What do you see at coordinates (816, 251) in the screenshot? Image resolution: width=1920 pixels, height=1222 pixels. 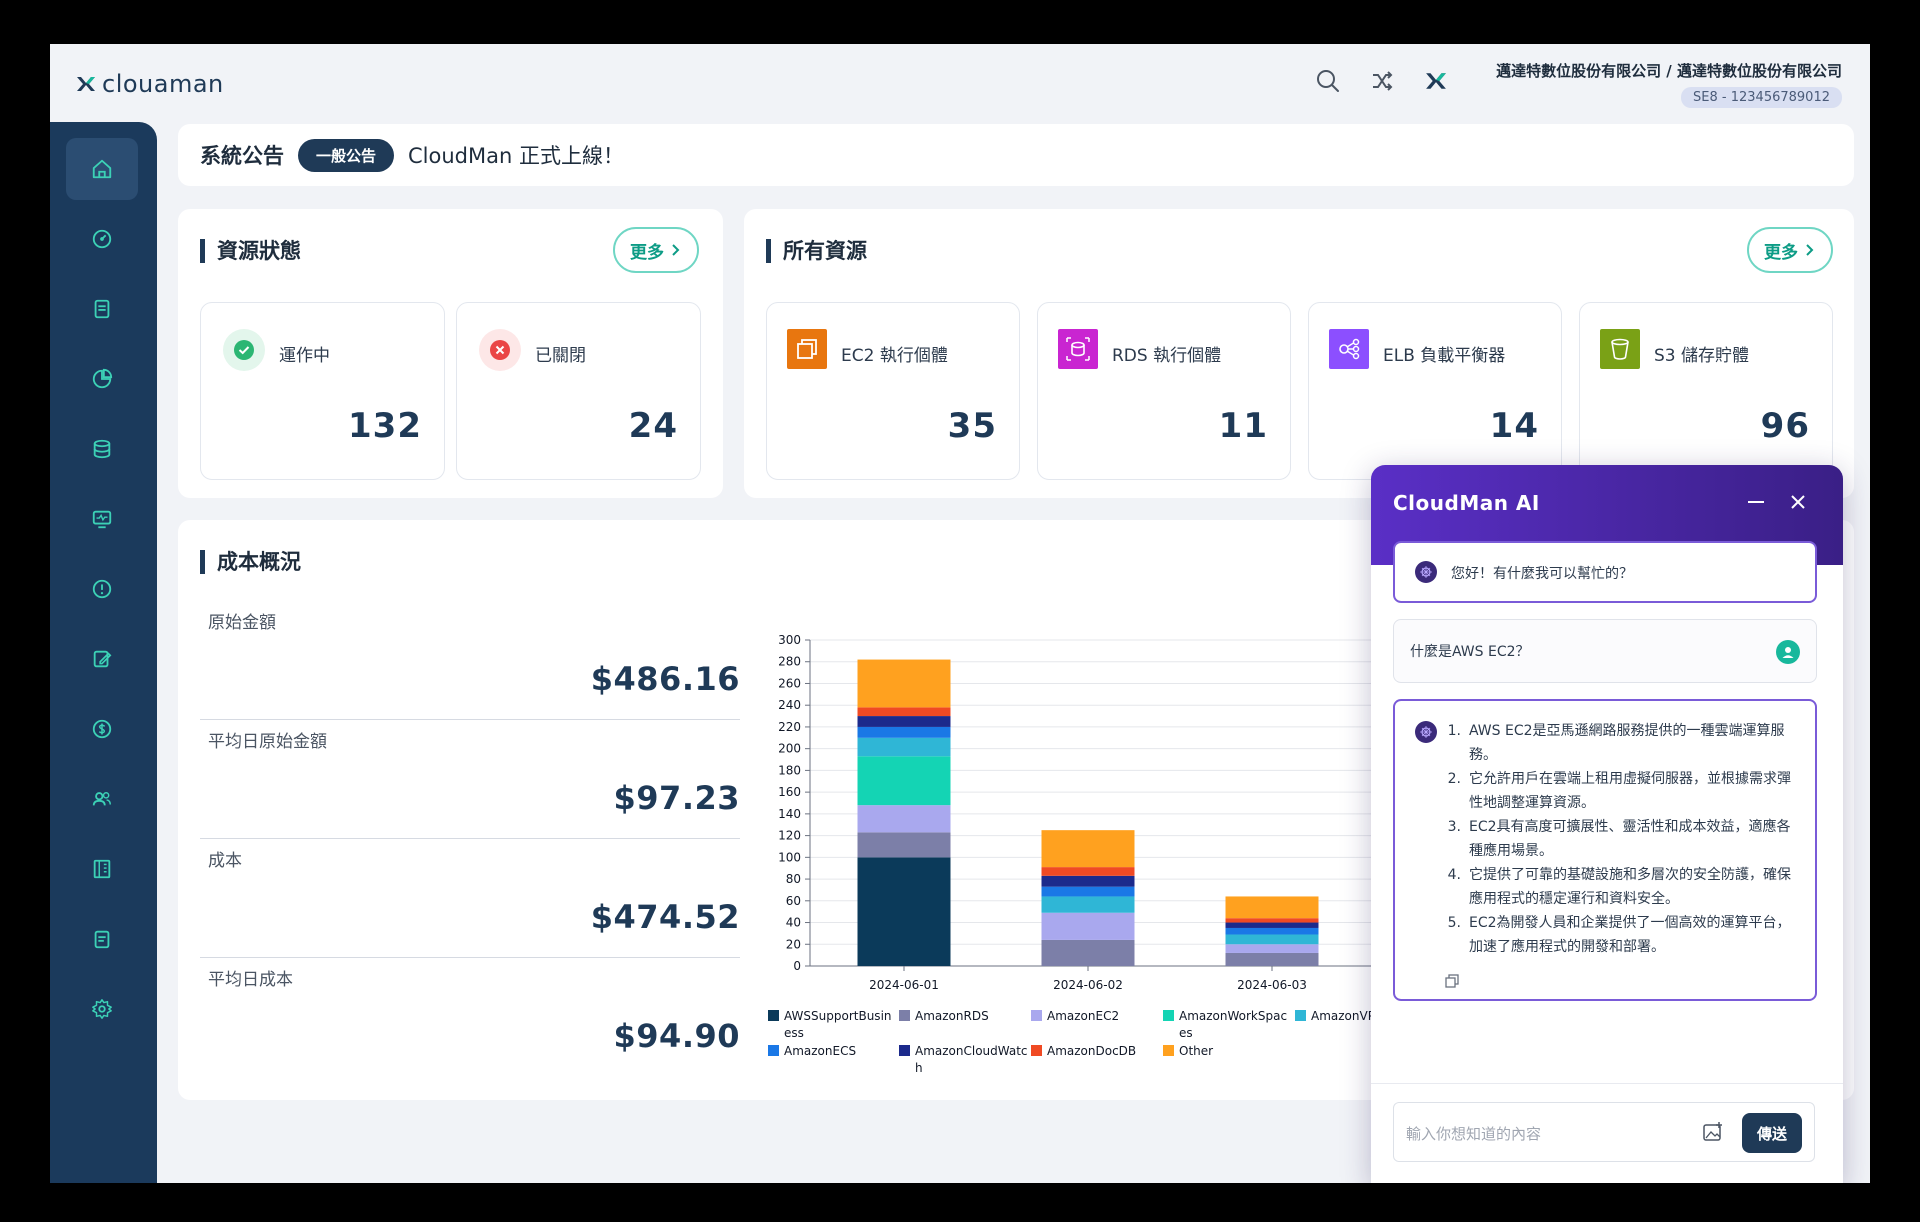 I see `all-resources-title: 所有資源` at bounding box center [816, 251].